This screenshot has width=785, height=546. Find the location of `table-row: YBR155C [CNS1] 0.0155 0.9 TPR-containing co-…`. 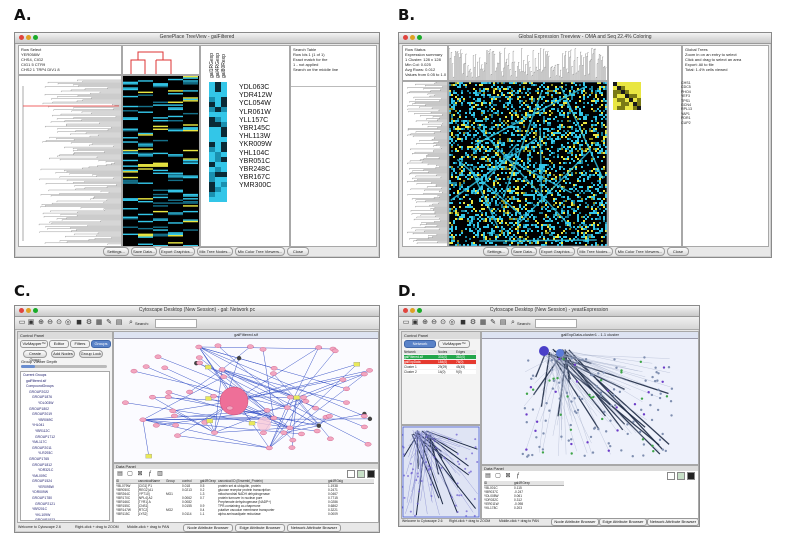

table-row: YBR155C [CNS1] 0.0155 0.9 TPR-containing co-… is located at coordinates (245, 506).